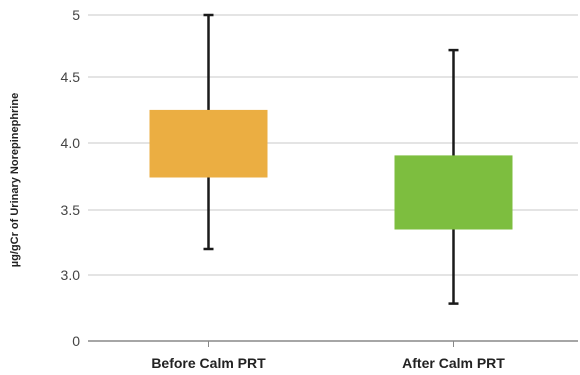 The width and height of the screenshot is (580, 375). I want to click on x-category-label: After Calm PRT, so click(453, 363).